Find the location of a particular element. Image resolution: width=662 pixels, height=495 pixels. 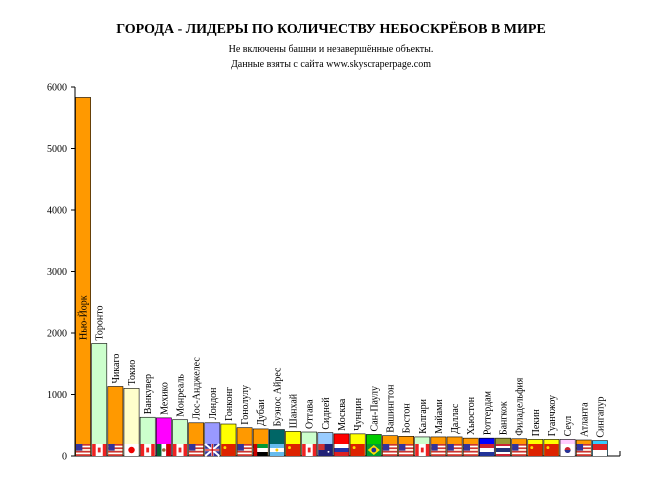

flag-singapore-icon is located at coordinates (599, 450).